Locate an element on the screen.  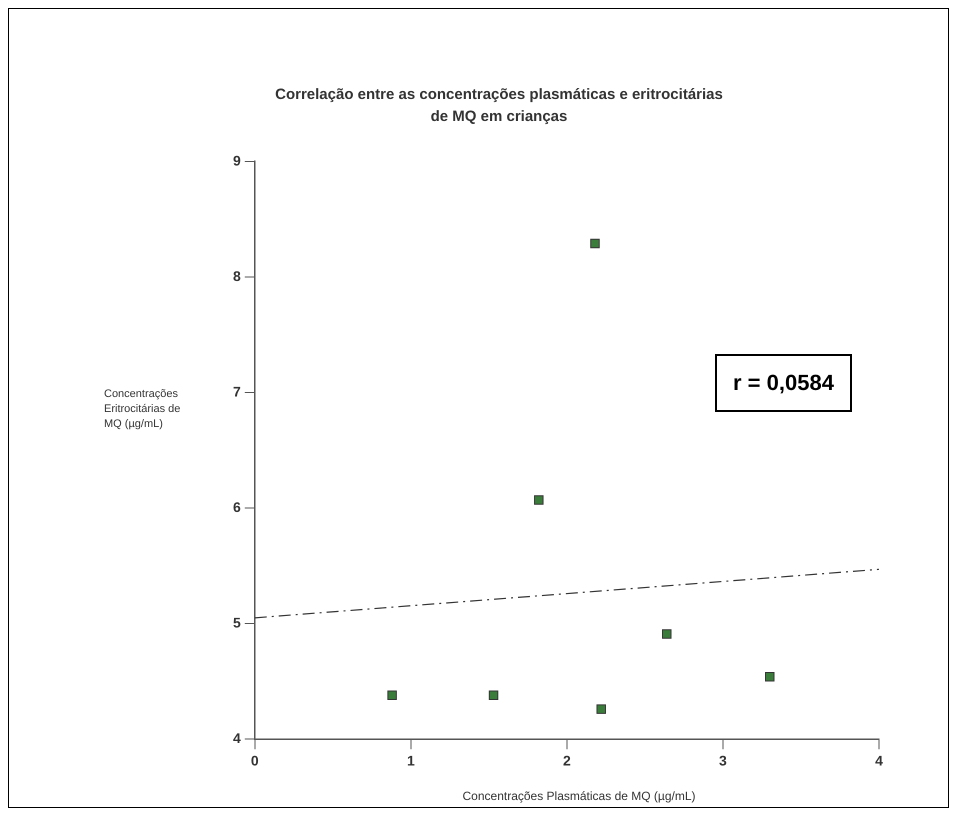
y-tick-label: 7 is located at coordinates (236, 391).